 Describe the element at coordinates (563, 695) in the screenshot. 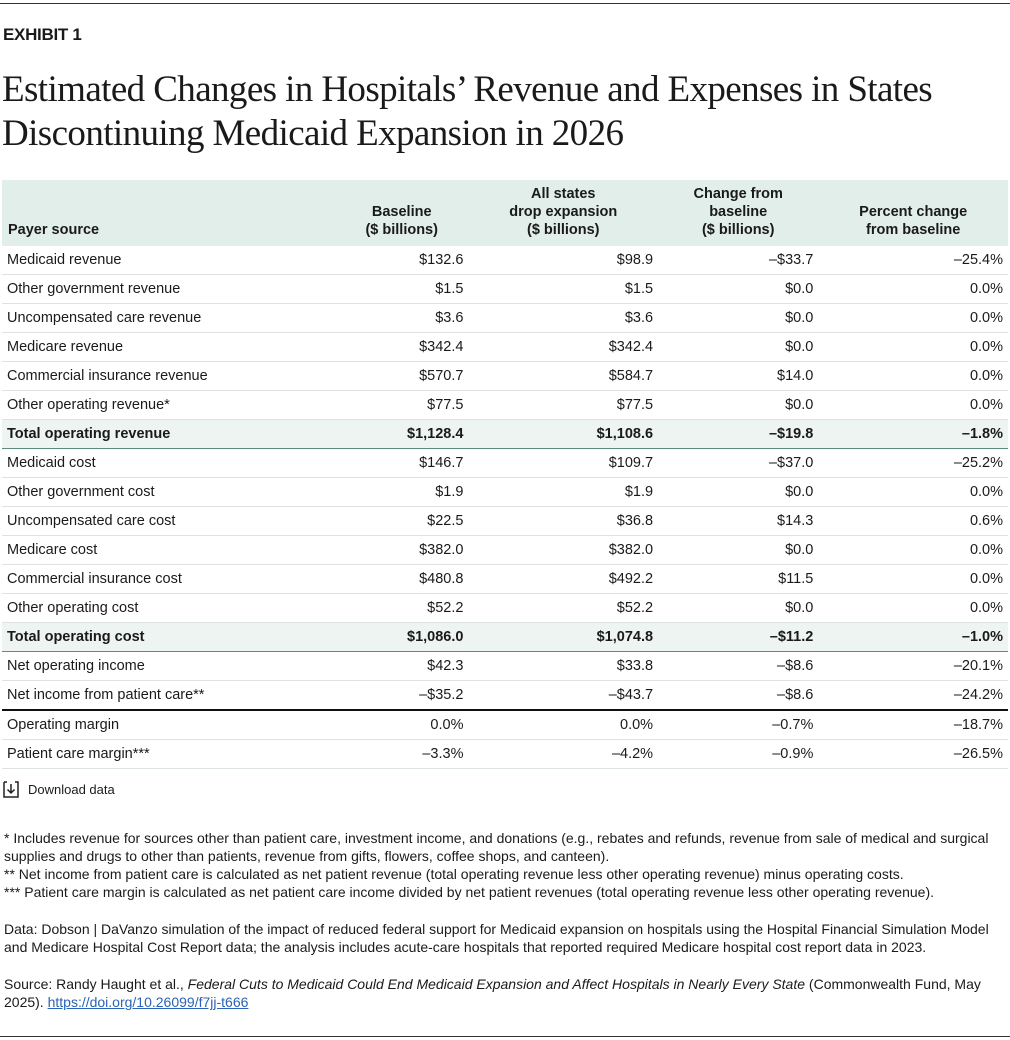

I see `cell: –$43.7` at that location.